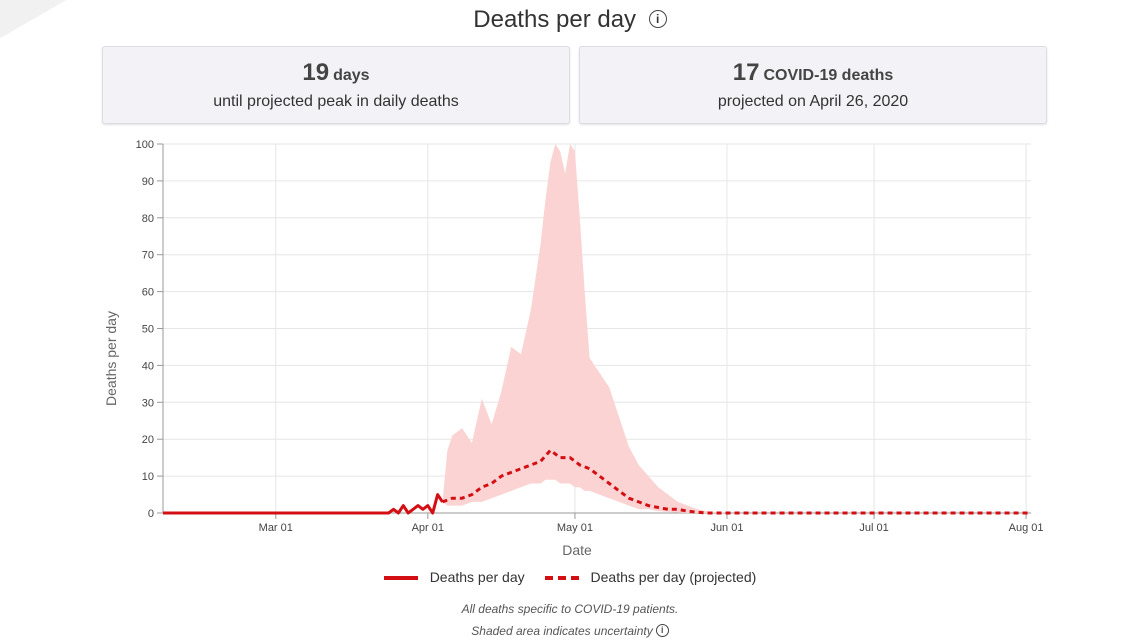  I want to click on peak-days-number: 19, so click(316, 72).